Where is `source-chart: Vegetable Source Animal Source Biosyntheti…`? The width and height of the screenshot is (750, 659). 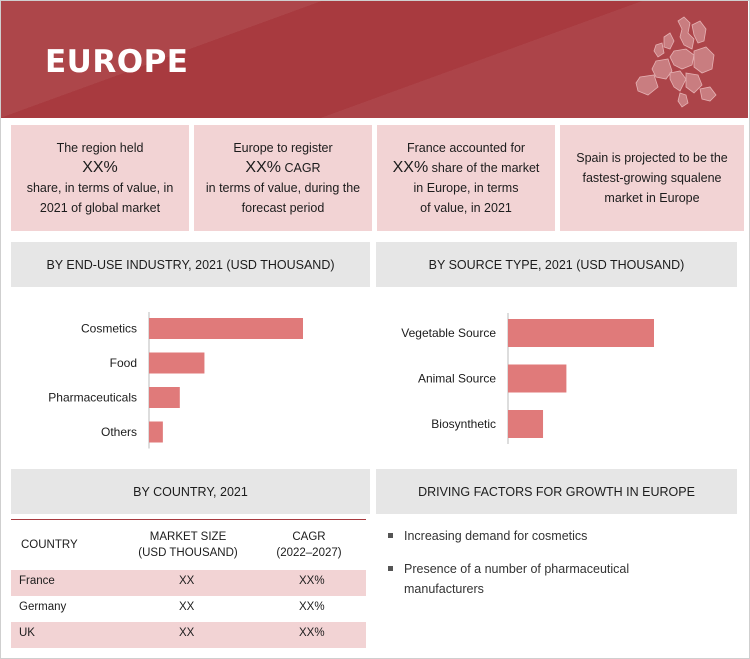
source-chart: Vegetable Source Animal Source Biosyntheti… is located at coordinates (556, 377).